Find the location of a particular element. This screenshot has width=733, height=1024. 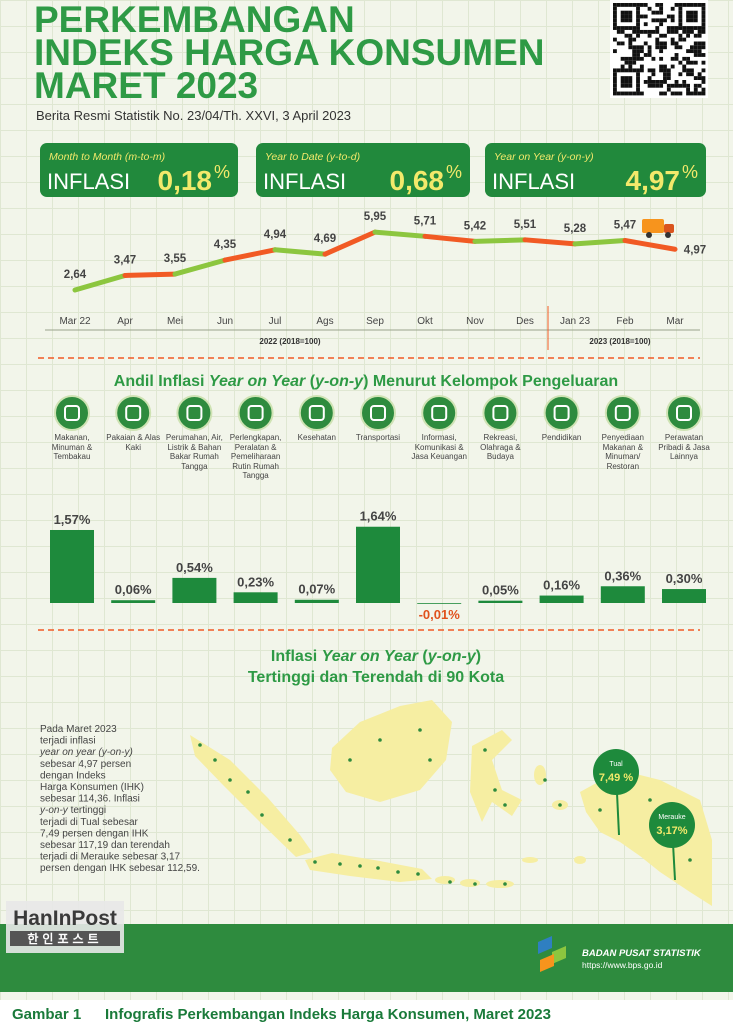

paragraph-line: Pada Maret 2023 is located at coordinates (78, 729).